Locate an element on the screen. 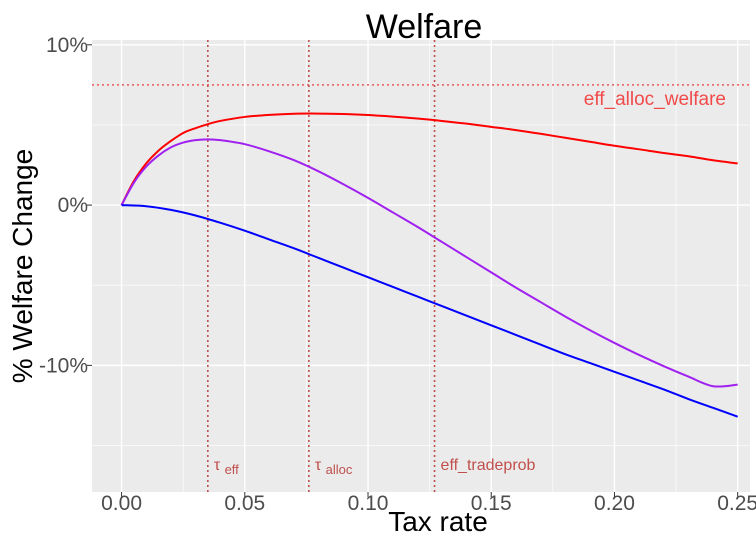 This screenshot has width=756, height=536. chart-title: Welfare is located at coordinates (424, 27).